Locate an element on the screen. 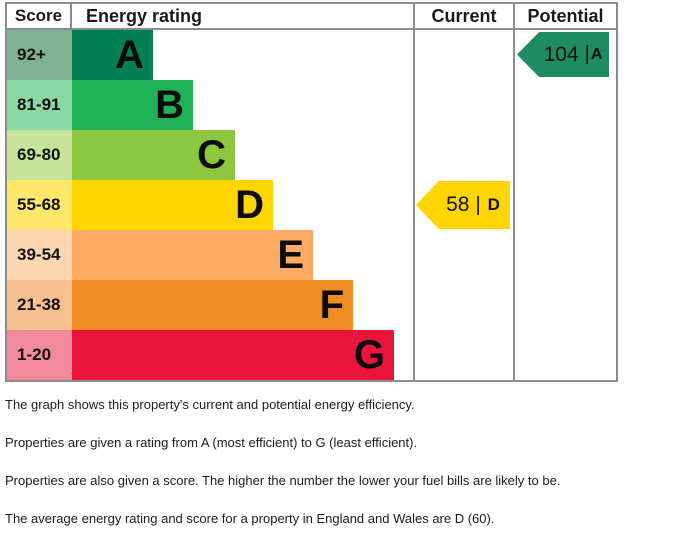 The width and height of the screenshot is (689, 533). band-score-d: 55-68 is located at coordinates (39, 205).